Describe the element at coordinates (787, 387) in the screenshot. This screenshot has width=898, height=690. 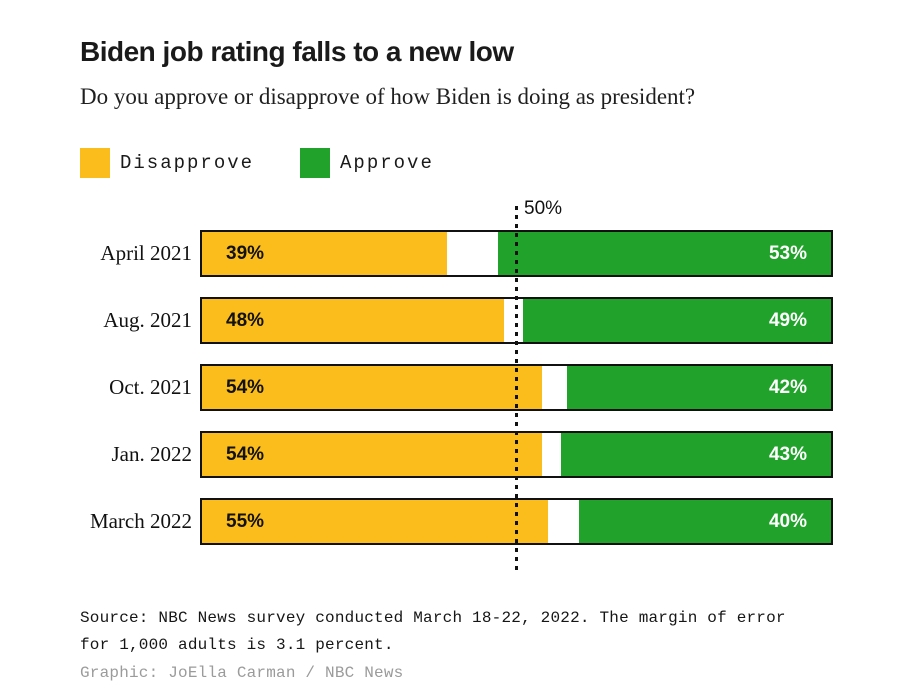
I see `bar-value-label: 42%` at that location.